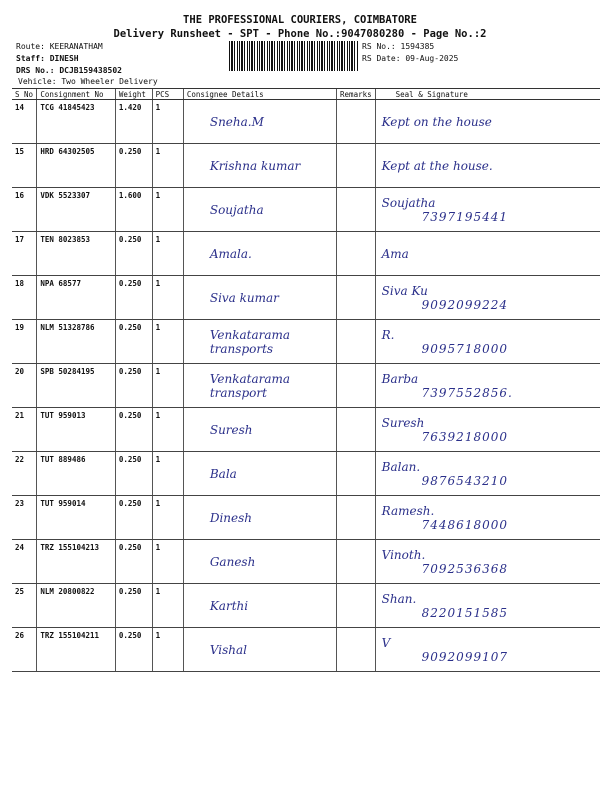 The image size is (600, 800). What do you see at coordinates (259, 297) in the screenshot?
I see `consignee-cell: Siva kumar` at bounding box center [259, 297].